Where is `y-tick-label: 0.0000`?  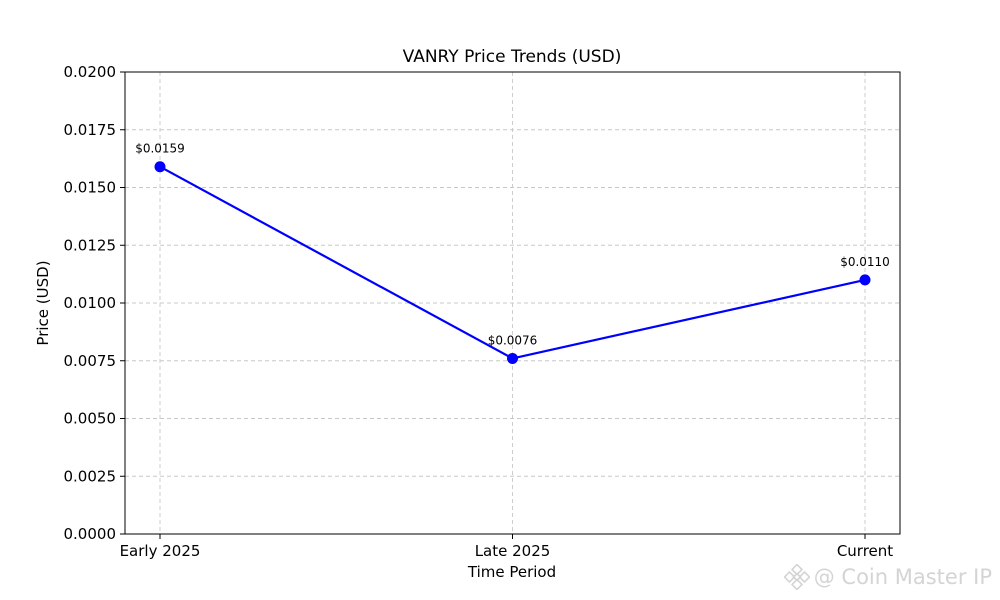
y-tick-label: 0.0000 is located at coordinates (90, 534).